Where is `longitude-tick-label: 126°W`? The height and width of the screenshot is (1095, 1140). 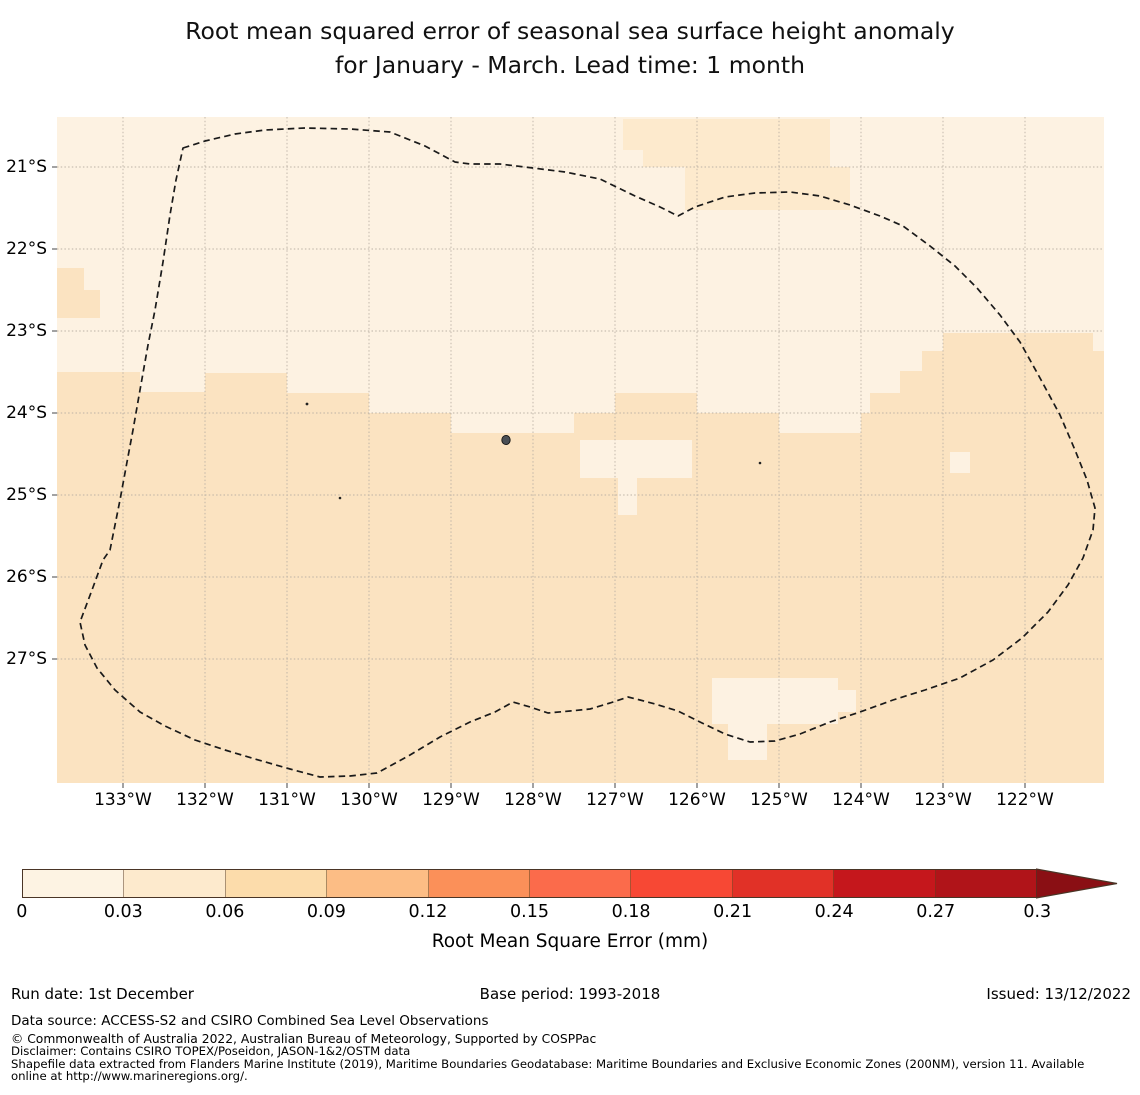 longitude-tick-label: 126°W is located at coordinates (697, 800).